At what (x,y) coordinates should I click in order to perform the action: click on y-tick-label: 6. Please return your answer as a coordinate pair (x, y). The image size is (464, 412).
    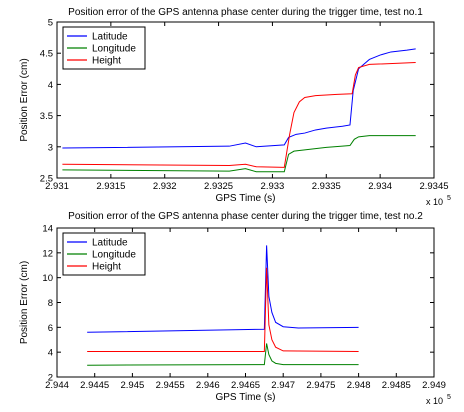
    Looking at the image, I should click on (50, 328).